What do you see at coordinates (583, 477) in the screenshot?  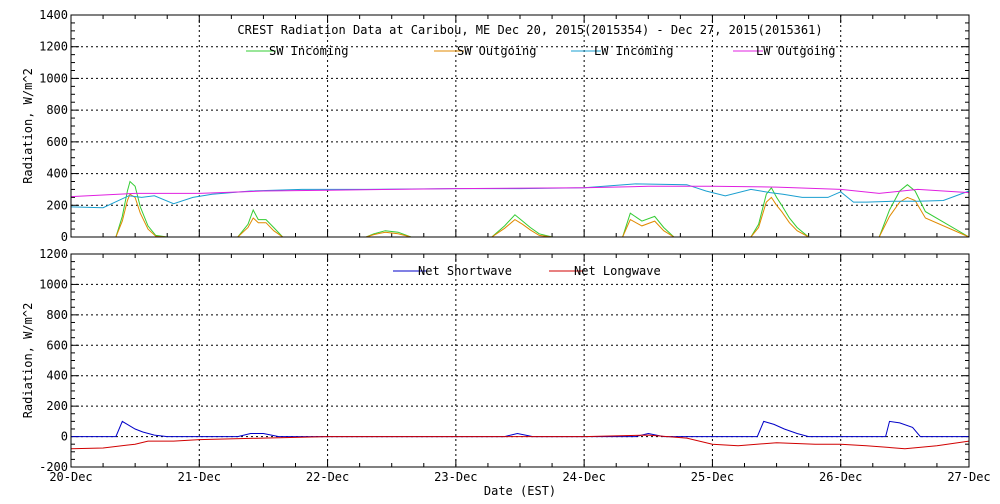 I see `x-tick-label: 24-Dec` at bounding box center [583, 477].